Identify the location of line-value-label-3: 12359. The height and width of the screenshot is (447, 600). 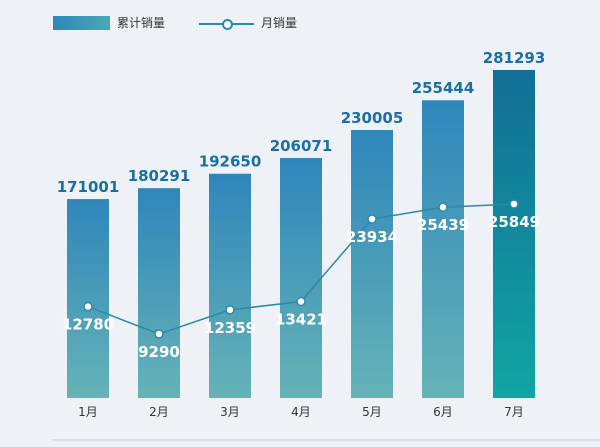
(230, 328).